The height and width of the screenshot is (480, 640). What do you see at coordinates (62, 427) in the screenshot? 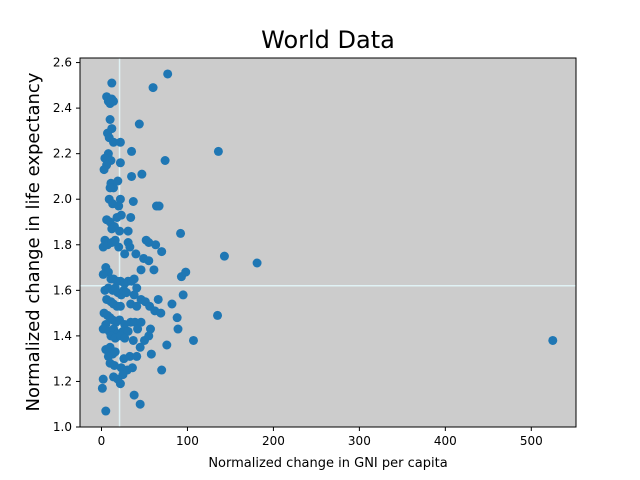
I see `y-tick-label: 1.0` at bounding box center [62, 427].